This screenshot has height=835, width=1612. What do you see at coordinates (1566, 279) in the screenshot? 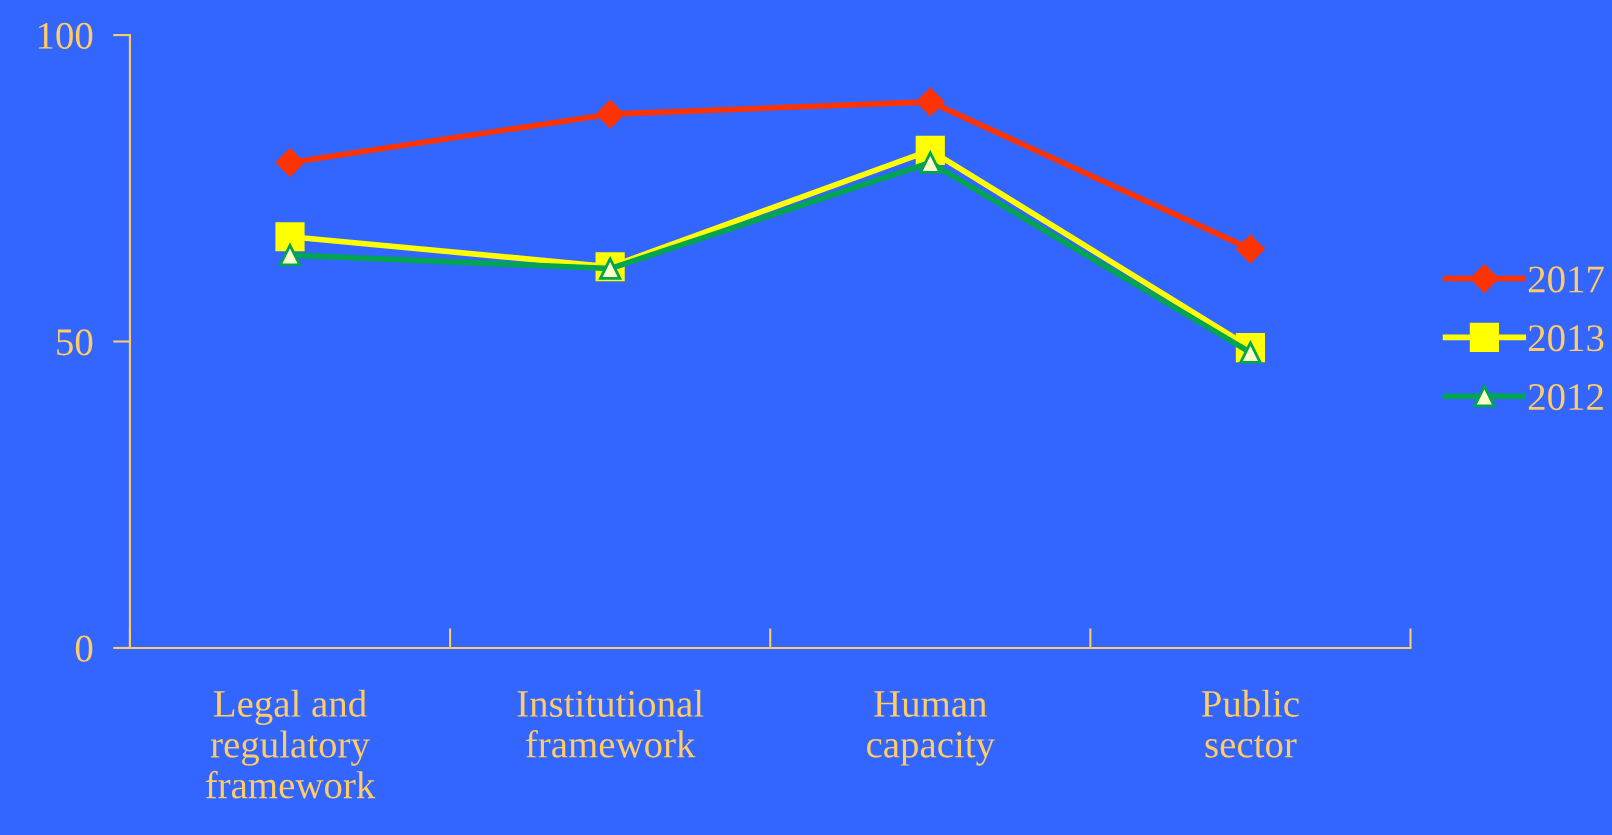
I see `legend-label: 2017` at bounding box center [1566, 279].